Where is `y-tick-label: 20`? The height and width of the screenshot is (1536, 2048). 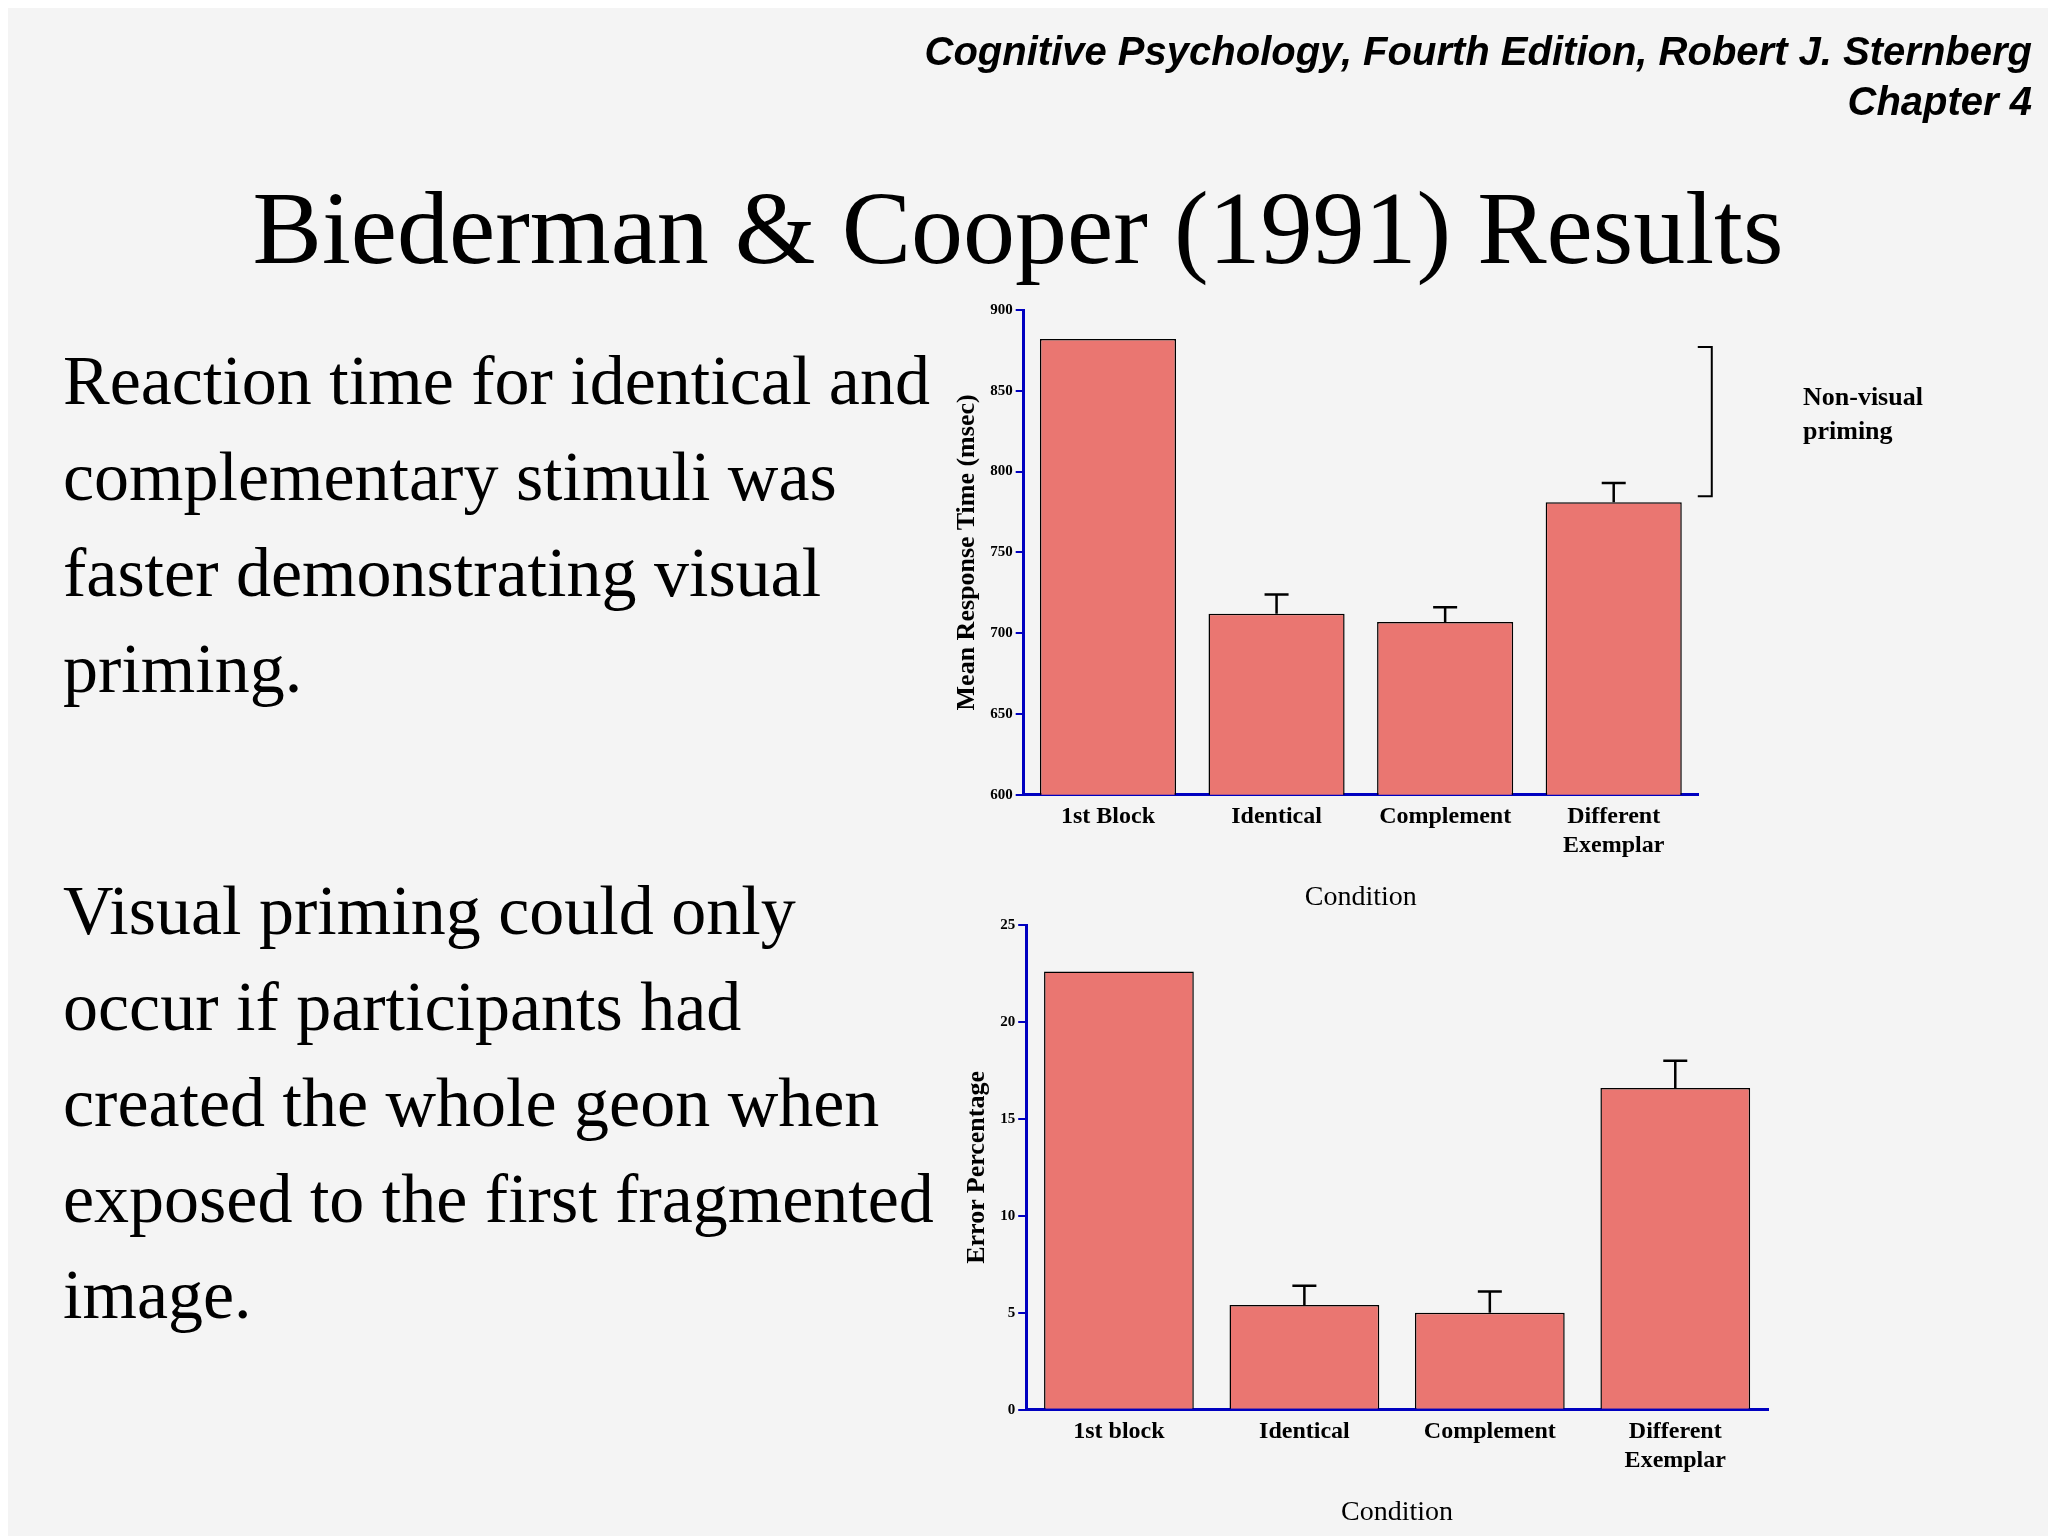
y-tick-label: 20 is located at coordinates (1008, 1020).